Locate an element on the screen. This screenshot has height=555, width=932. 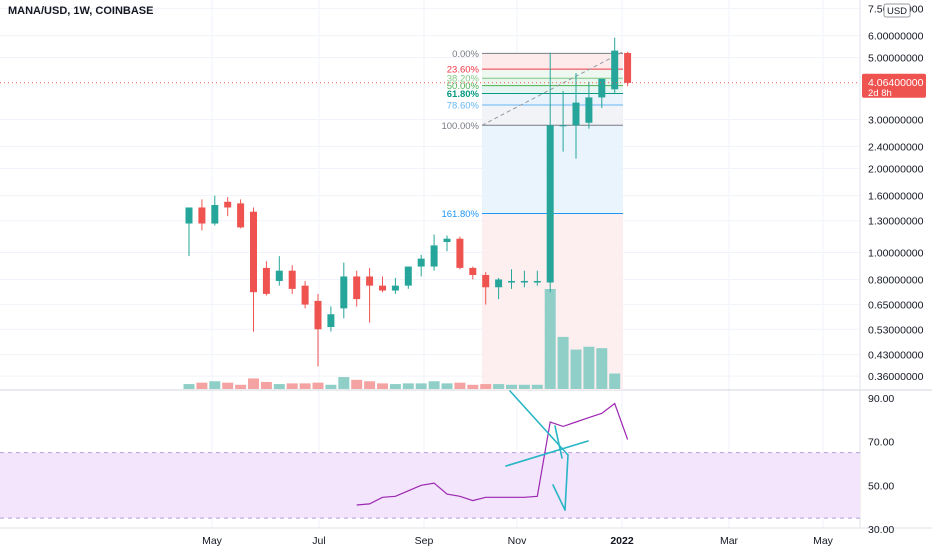
time-axis-label: Nov is located at coordinates (517, 541).